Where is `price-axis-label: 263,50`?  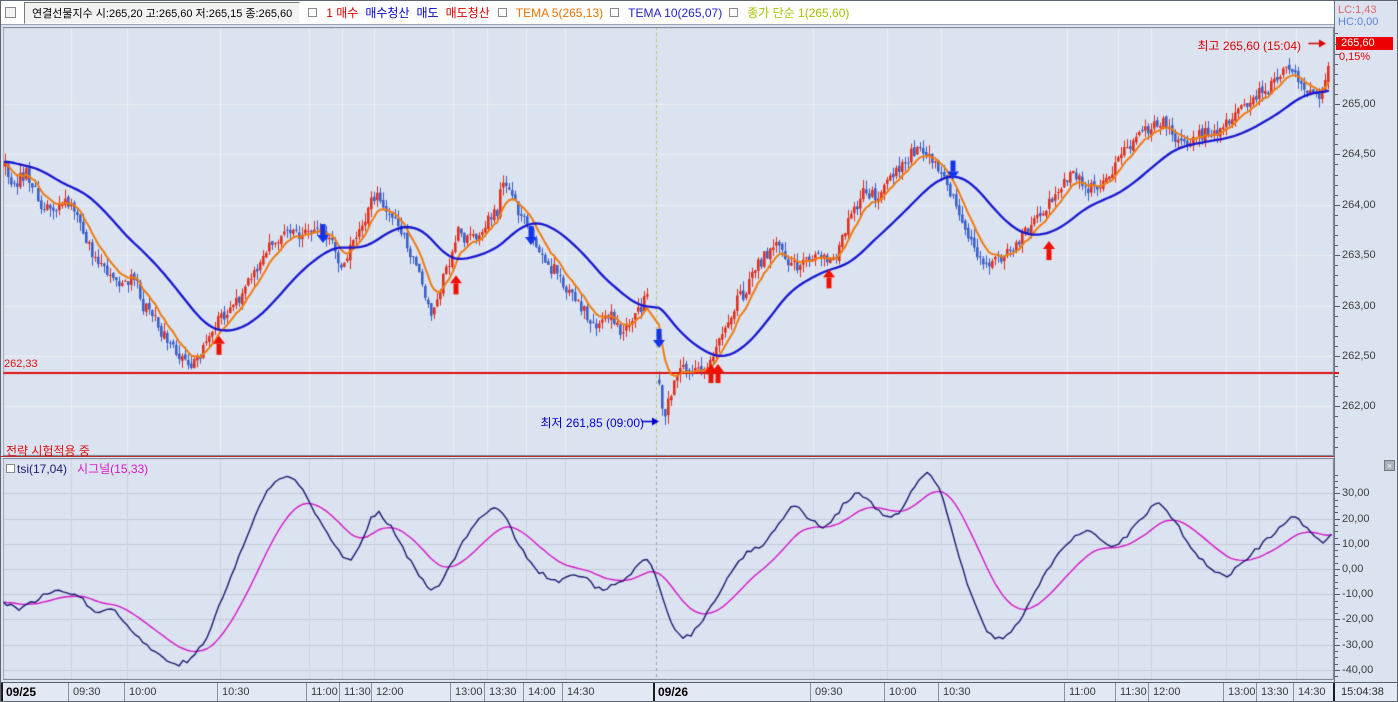
price-axis-label: 263,50 is located at coordinates (1359, 255).